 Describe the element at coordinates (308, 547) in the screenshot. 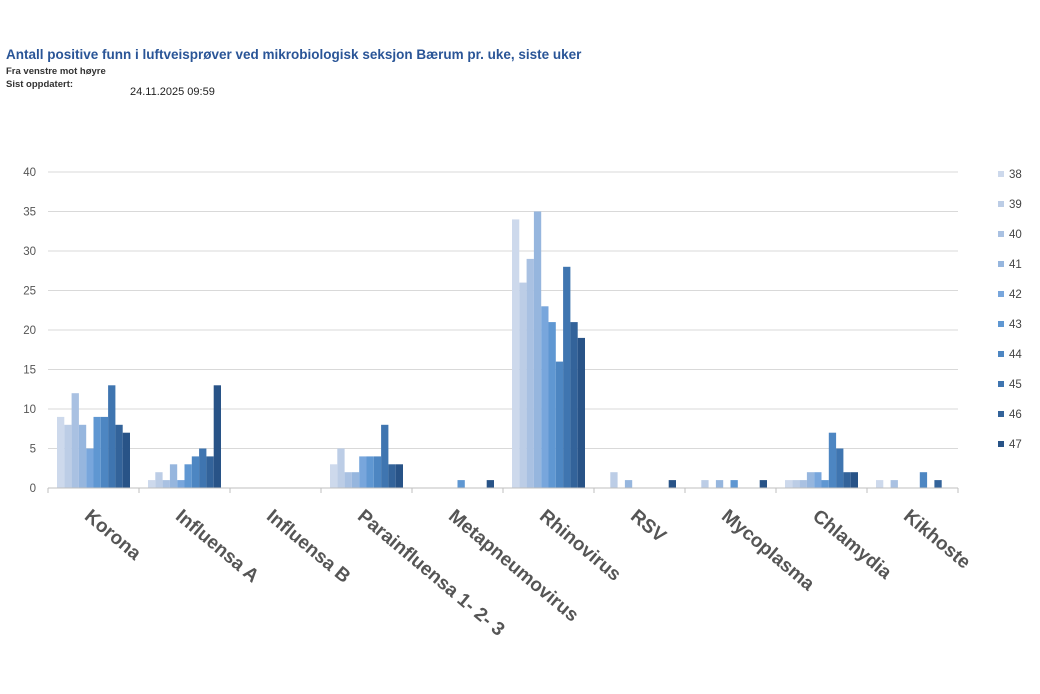

I see `category-label: Influensa B` at that location.